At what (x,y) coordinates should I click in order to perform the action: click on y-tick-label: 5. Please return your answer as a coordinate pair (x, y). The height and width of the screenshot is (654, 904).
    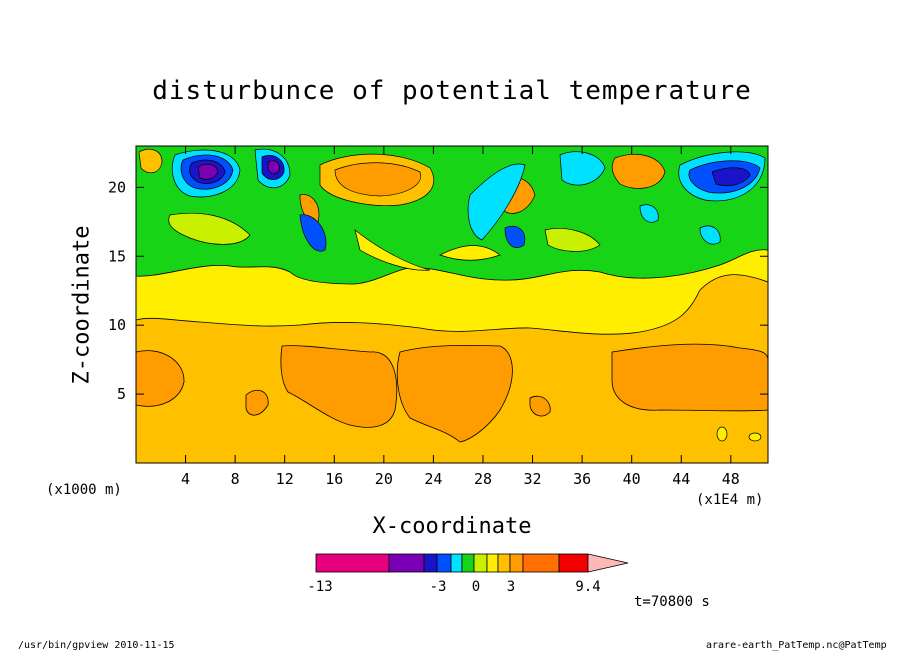
    Looking at the image, I should click on (121, 394).